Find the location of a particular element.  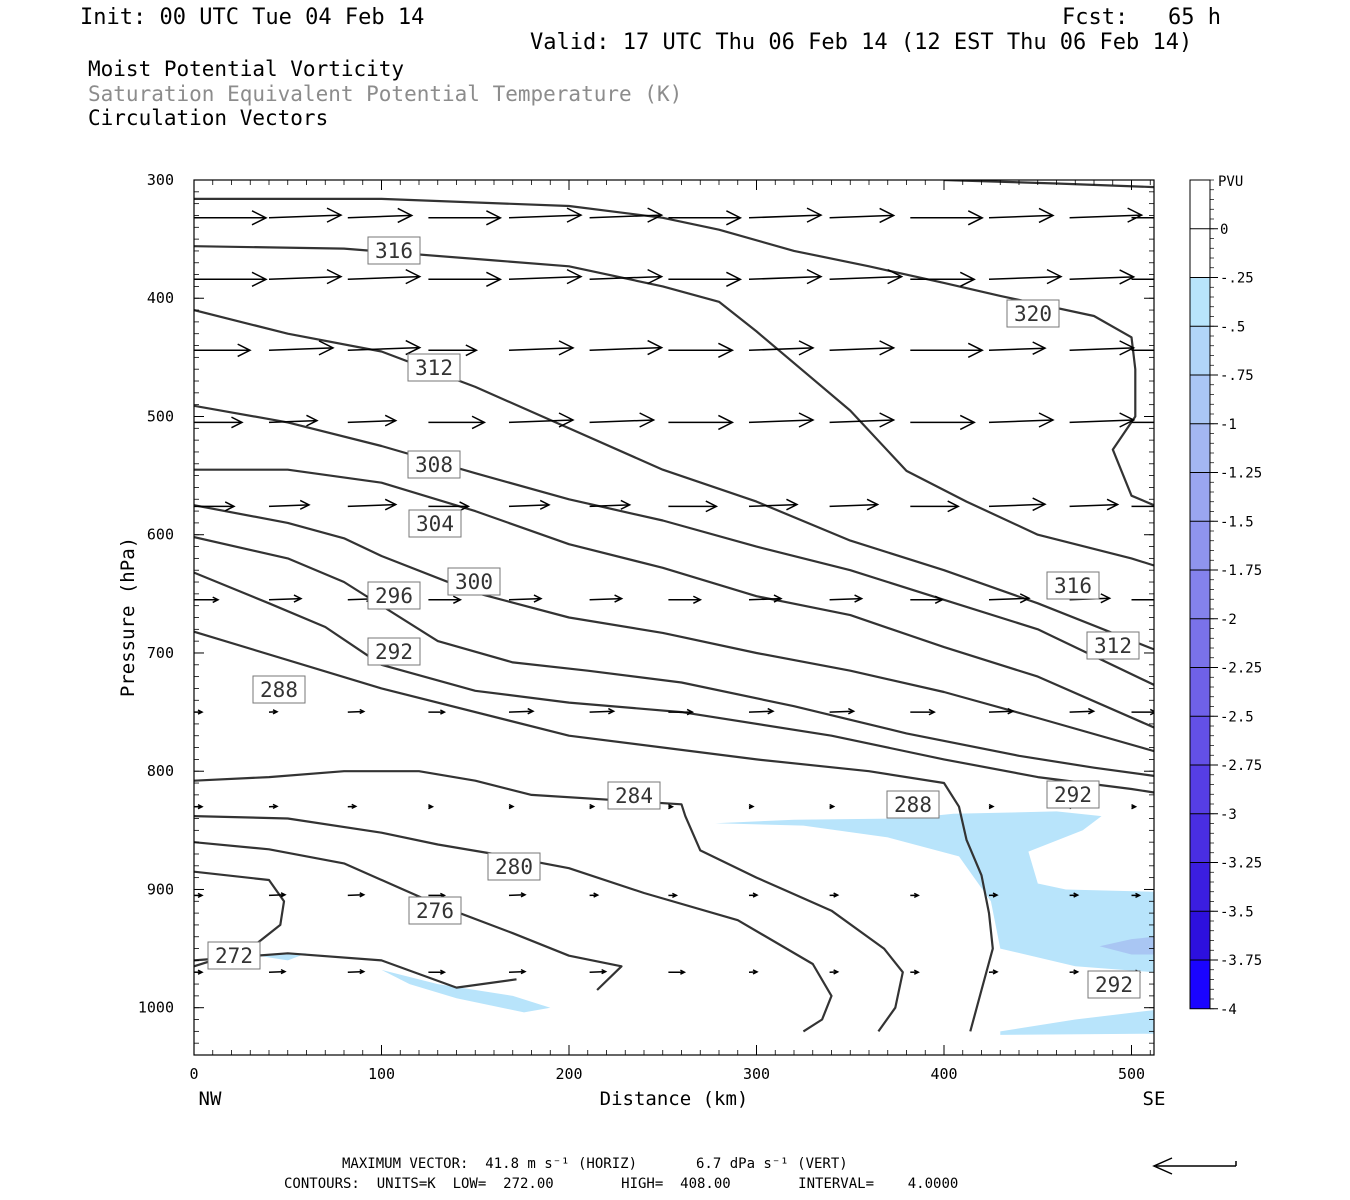

svg-text: 316 is located at coordinates (394, 251).